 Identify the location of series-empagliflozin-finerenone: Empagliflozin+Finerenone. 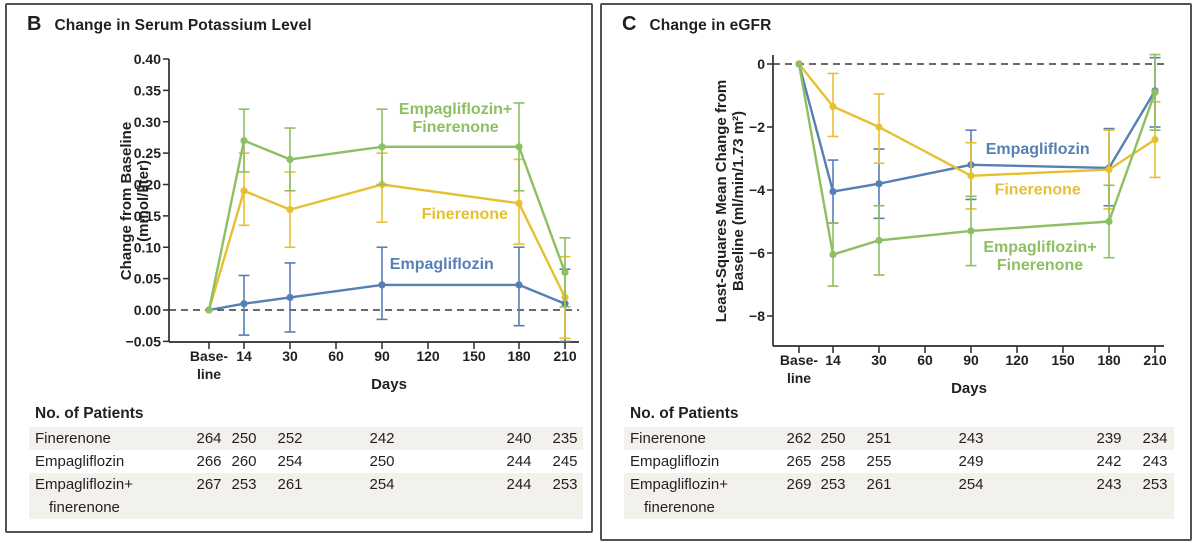
(978, 170).